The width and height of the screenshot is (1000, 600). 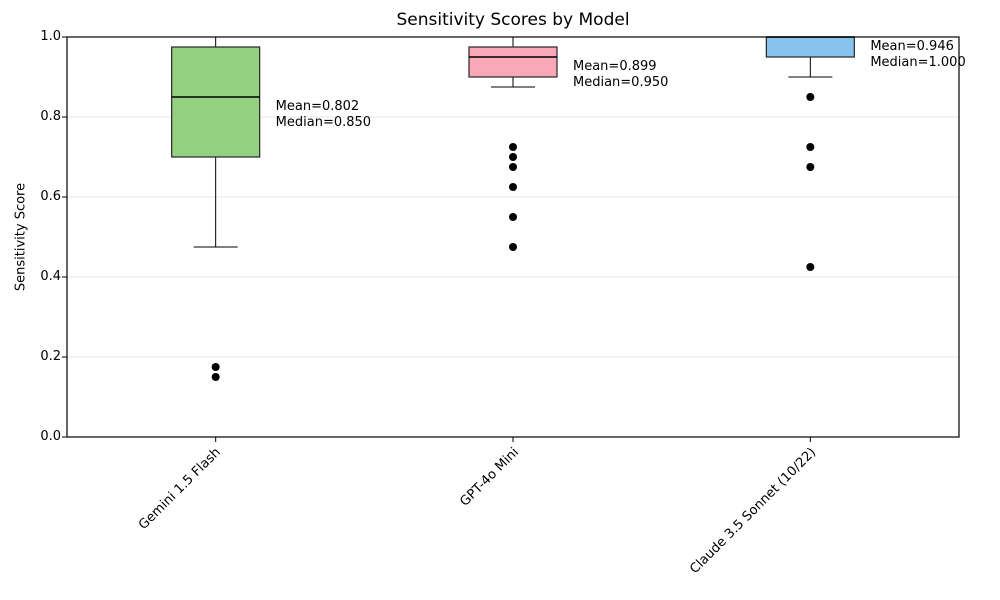 I want to click on chart-title: Sensitivity Scores by Model, so click(x=513, y=20).